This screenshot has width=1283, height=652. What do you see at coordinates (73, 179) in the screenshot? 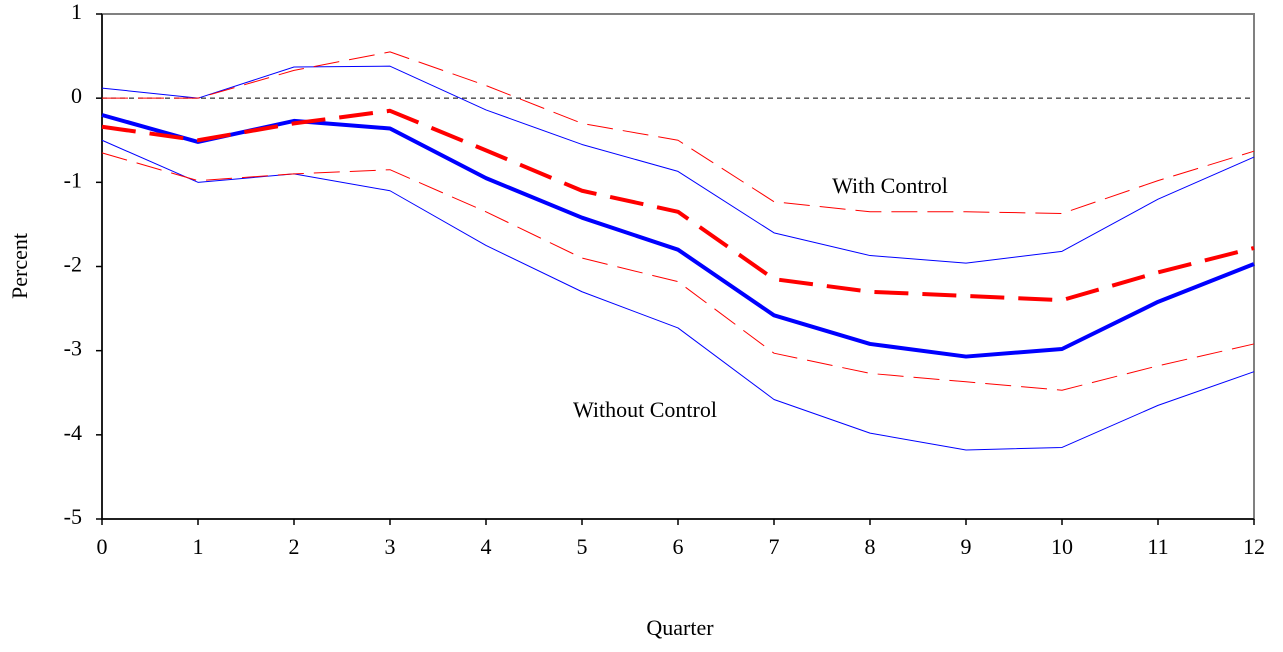
I see `y-tick-label: -1` at bounding box center [73, 179].